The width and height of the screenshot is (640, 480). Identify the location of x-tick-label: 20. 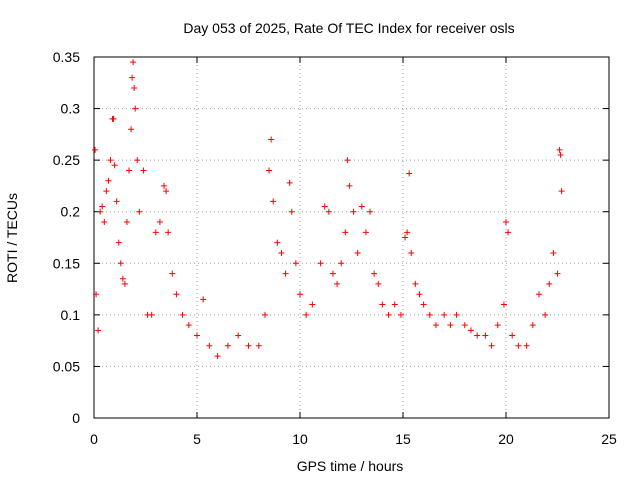
(506, 439).